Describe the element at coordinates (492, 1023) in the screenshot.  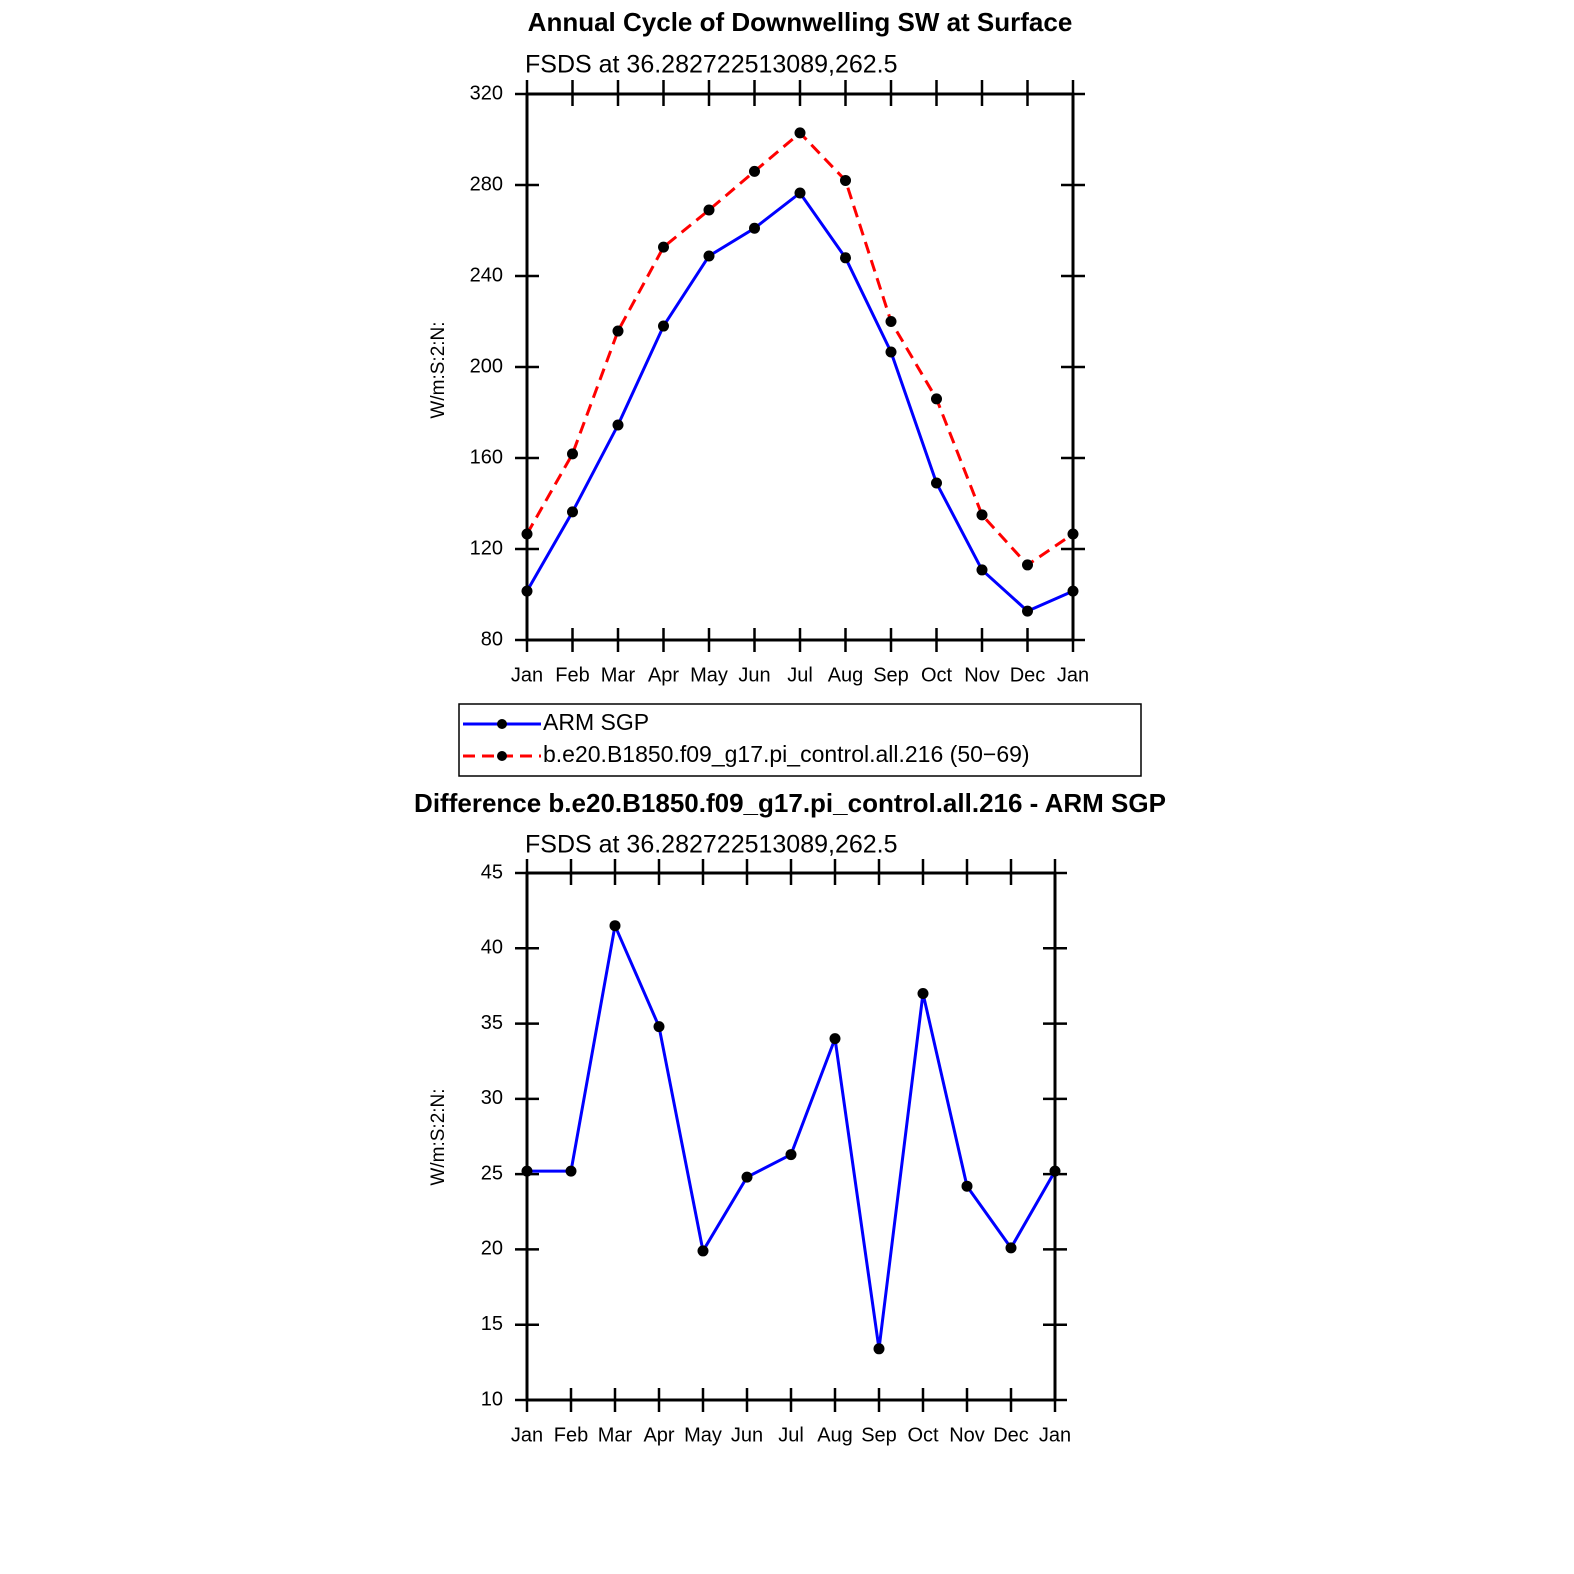
I see `y-tick-label: 35` at that location.